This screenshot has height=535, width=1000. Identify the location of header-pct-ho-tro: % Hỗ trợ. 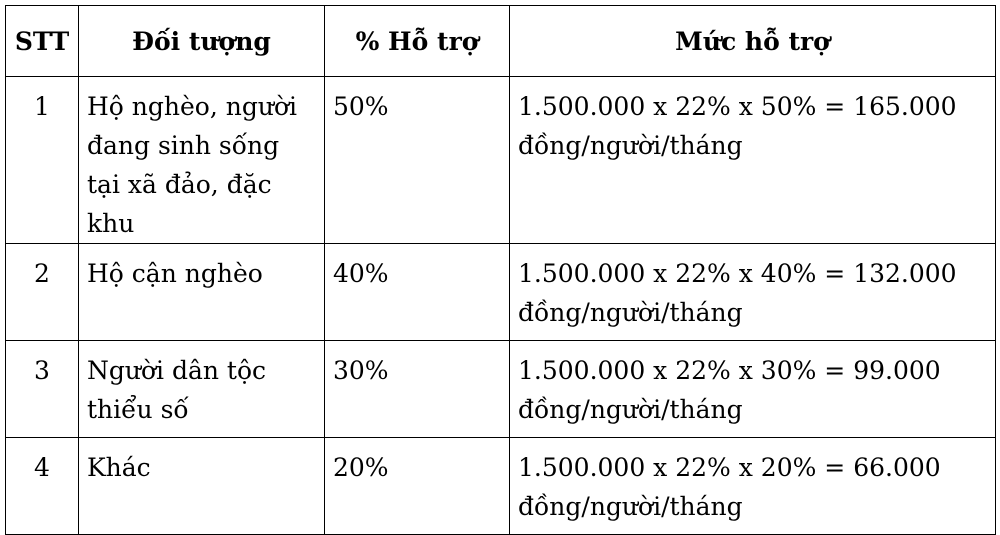
(417, 41).